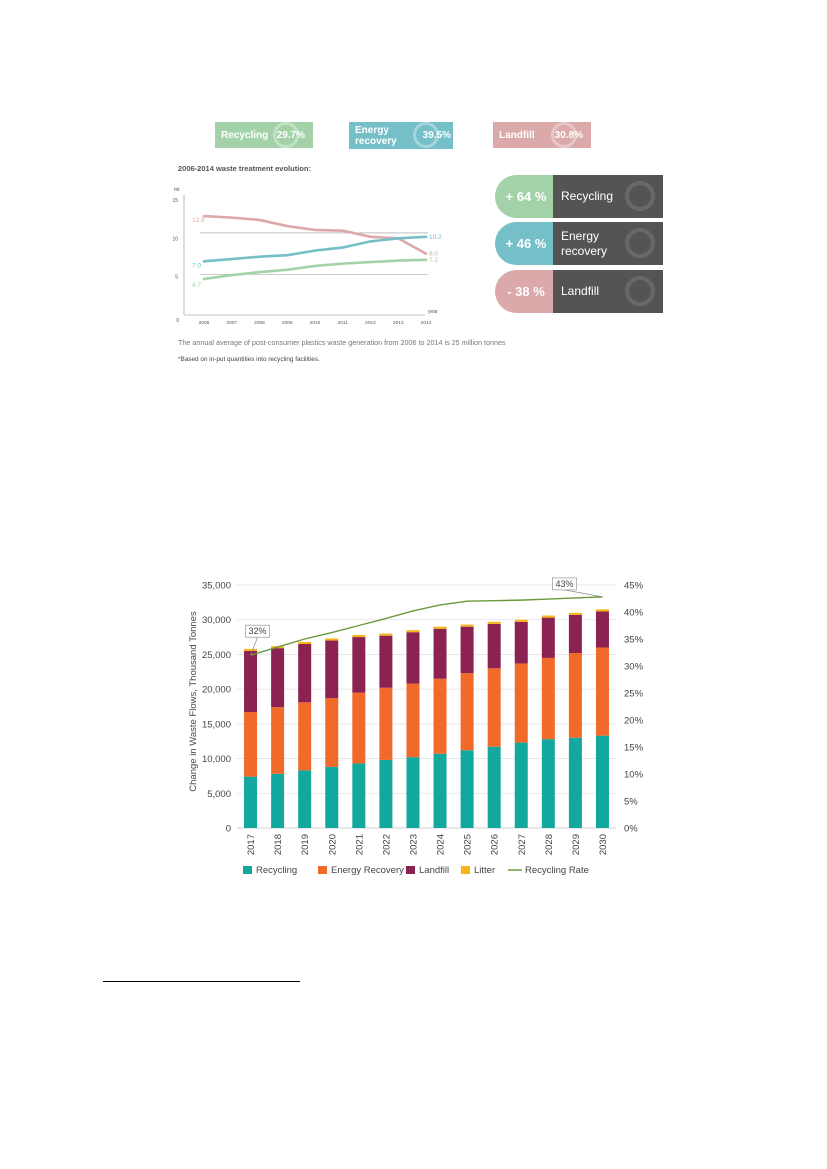 This screenshot has height=1169, width=827. Describe the element at coordinates (216, 690) in the screenshot. I see `y-tick-label: 20,000` at that location.